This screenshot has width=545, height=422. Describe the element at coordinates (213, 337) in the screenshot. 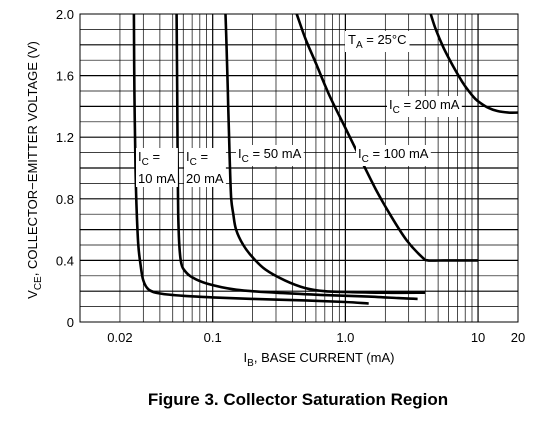

I see `x-tick-label: 0.1` at that location.